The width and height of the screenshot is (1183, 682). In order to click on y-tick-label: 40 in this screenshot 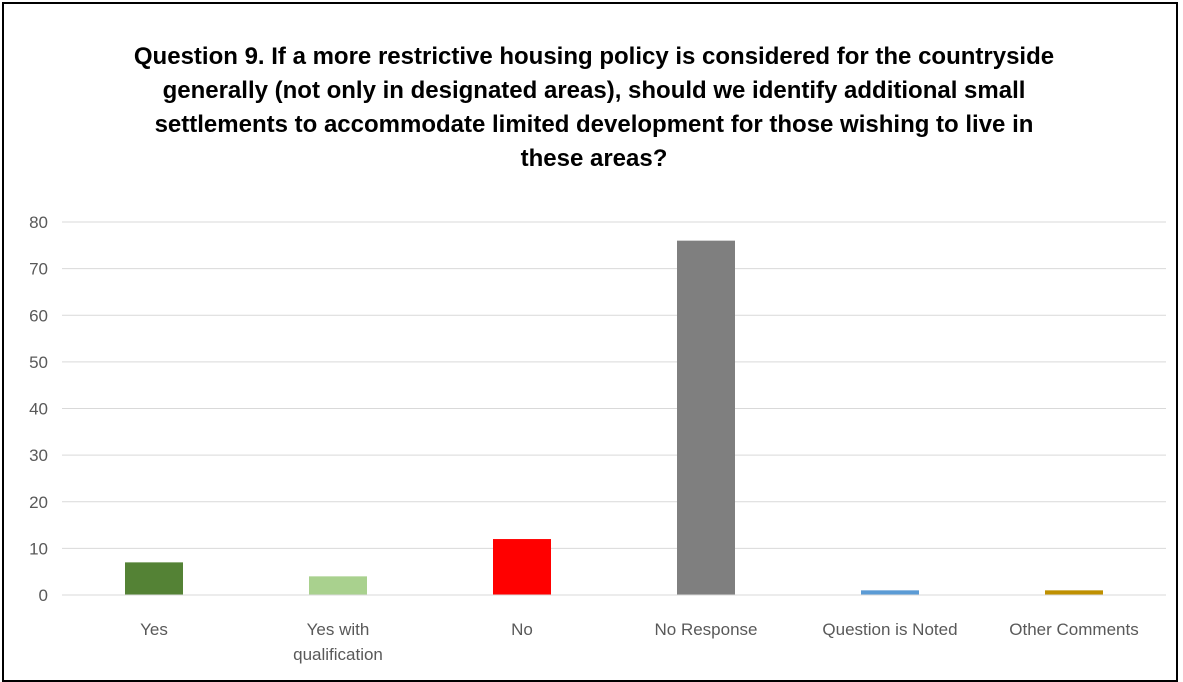, I will do `click(38, 409)`.